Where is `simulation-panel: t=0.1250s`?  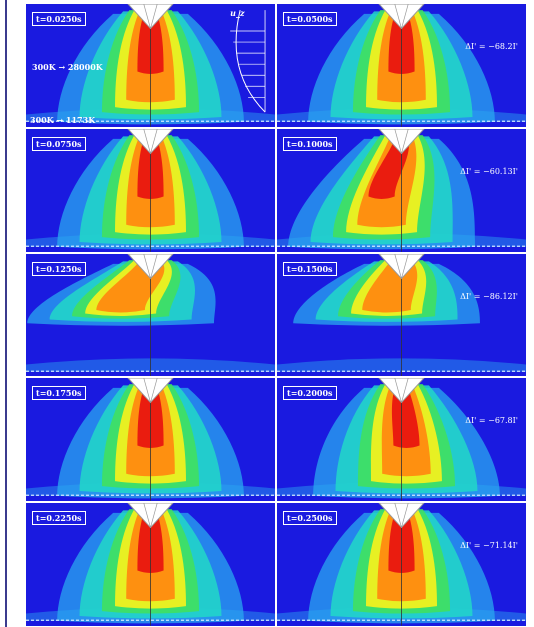
simulation-panel: t=0.1250s is located at coordinates (150, 315).